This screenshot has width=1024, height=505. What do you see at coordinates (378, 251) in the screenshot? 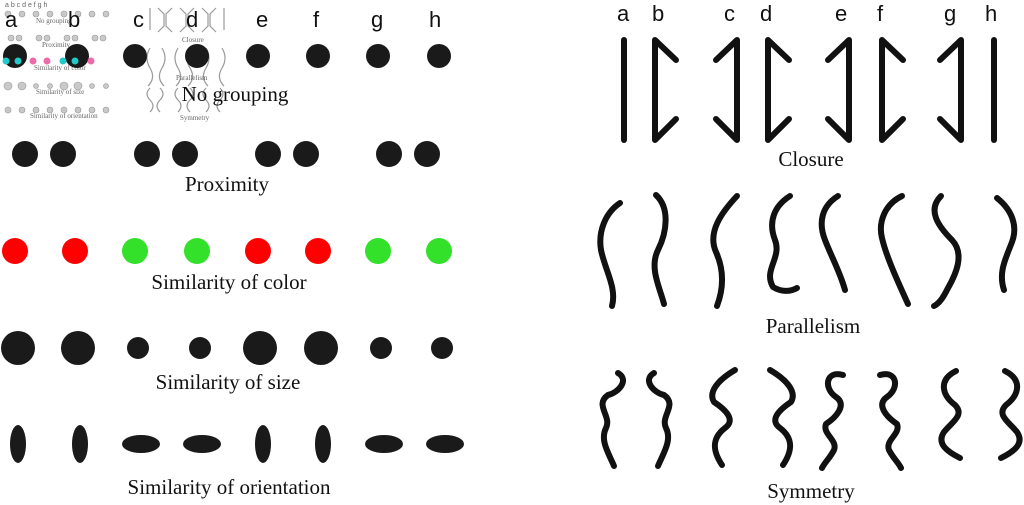
I see `color-dot-g` at bounding box center [378, 251].